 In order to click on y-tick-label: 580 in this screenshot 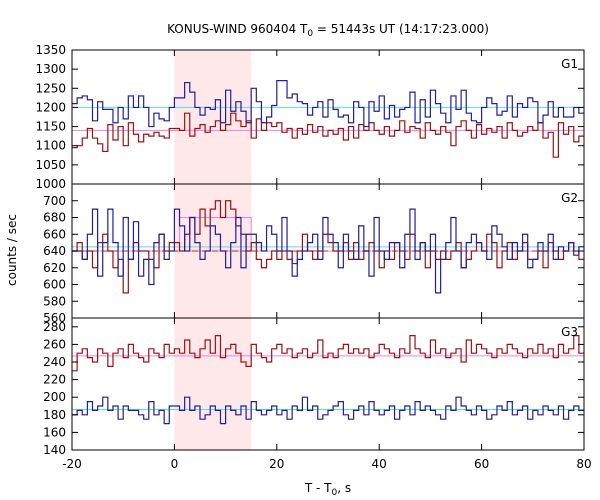, I will do `click(54, 301)`.